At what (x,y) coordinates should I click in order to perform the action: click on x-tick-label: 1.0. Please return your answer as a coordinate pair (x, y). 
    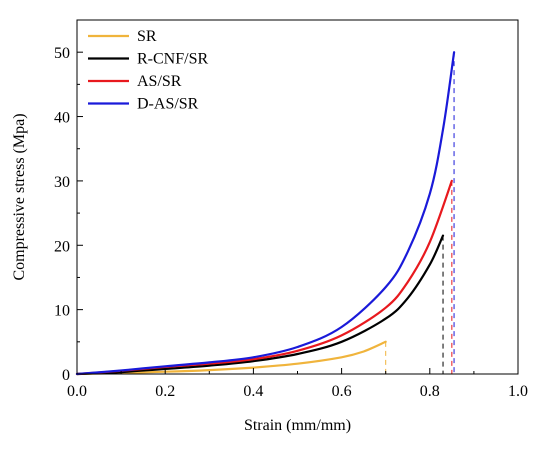
    Looking at the image, I should click on (518, 391).